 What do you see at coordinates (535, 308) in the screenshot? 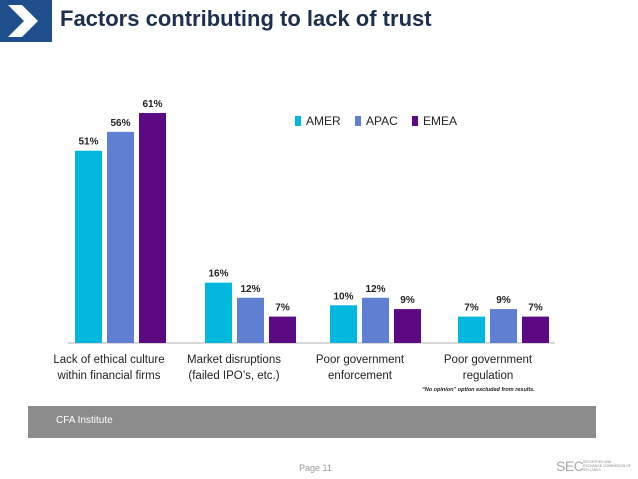
I see `data-label-emea-3: 7%` at bounding box center [535, 308].